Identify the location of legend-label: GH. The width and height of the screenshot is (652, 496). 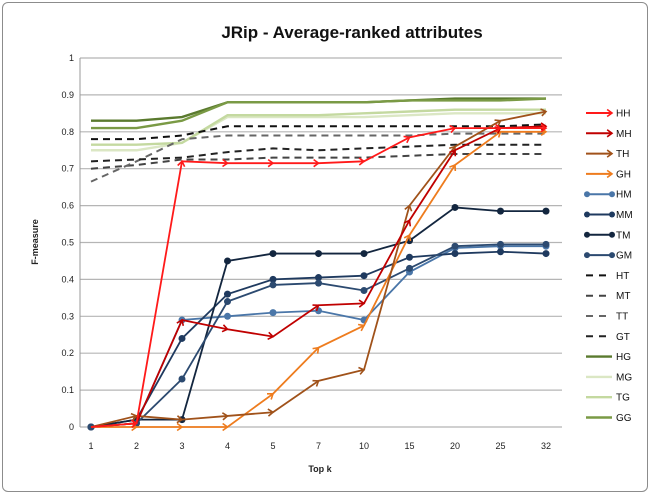
(623, 174).